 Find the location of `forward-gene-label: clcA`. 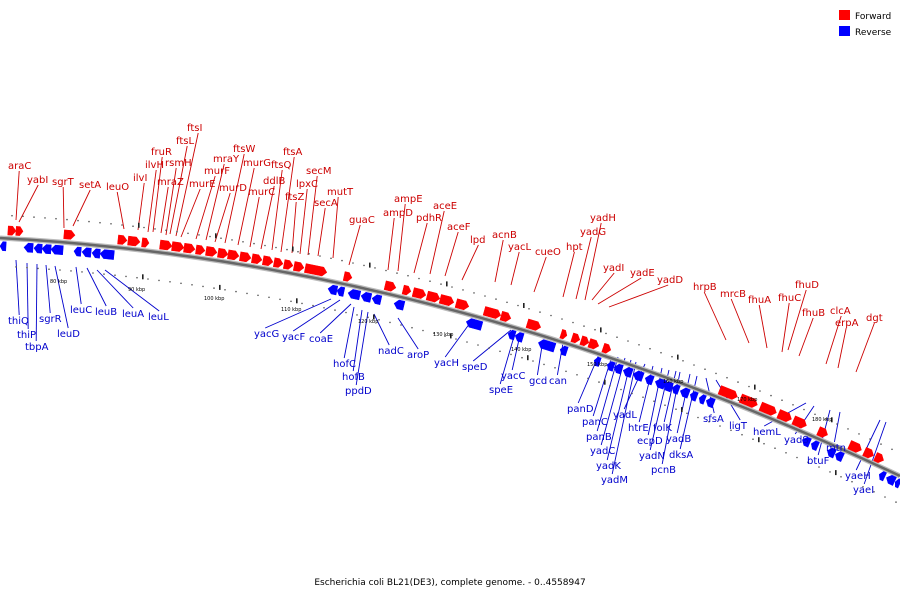

forward-gene-label: clcA is located at coordinates (840, 311).